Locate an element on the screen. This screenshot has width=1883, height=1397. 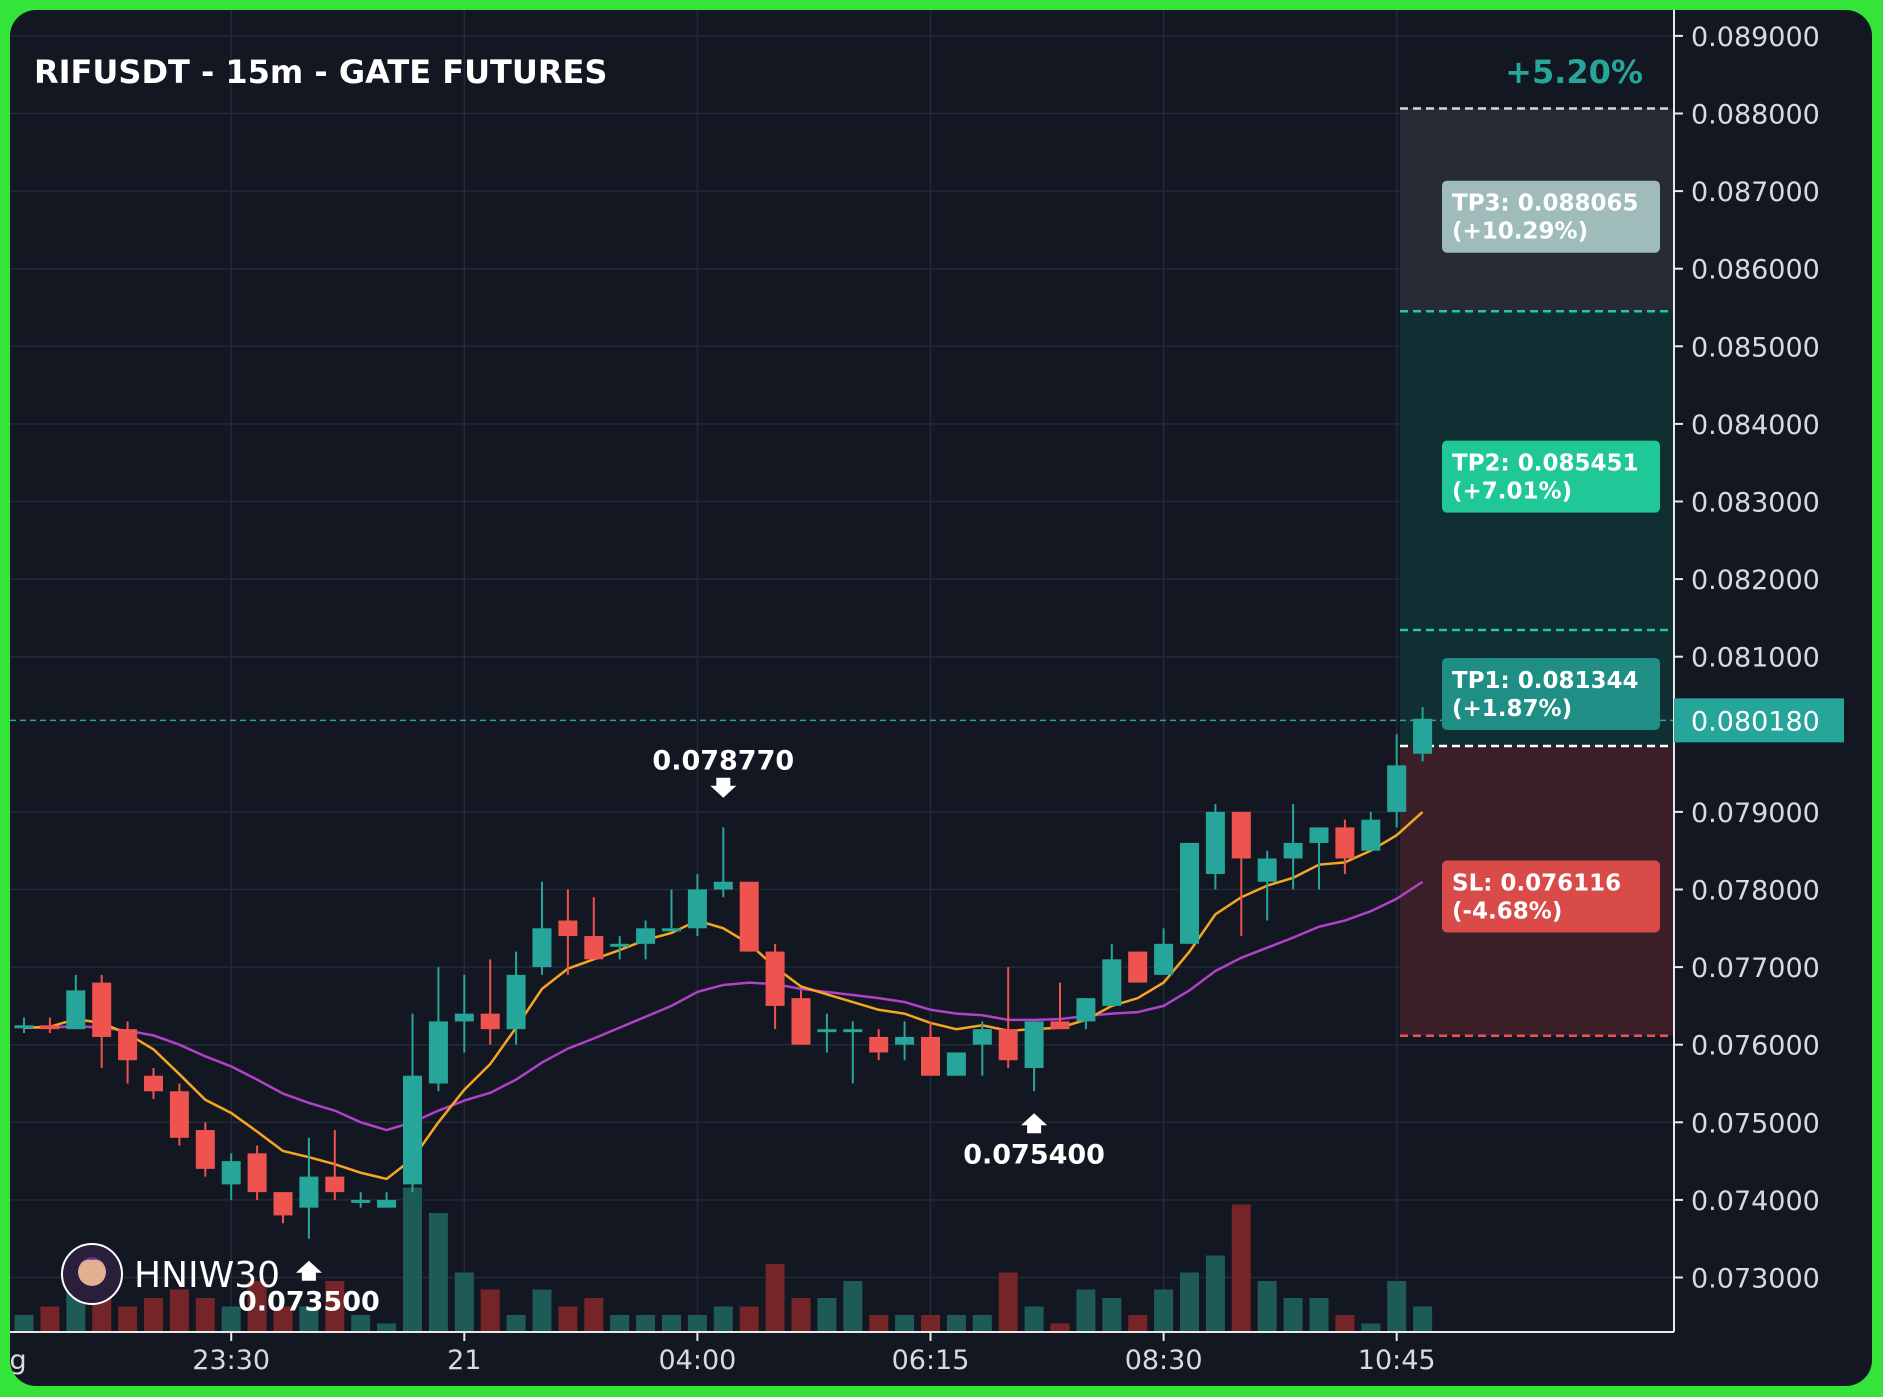
y-tick-label: 0.089000 is located at coordinates (1755, 37).